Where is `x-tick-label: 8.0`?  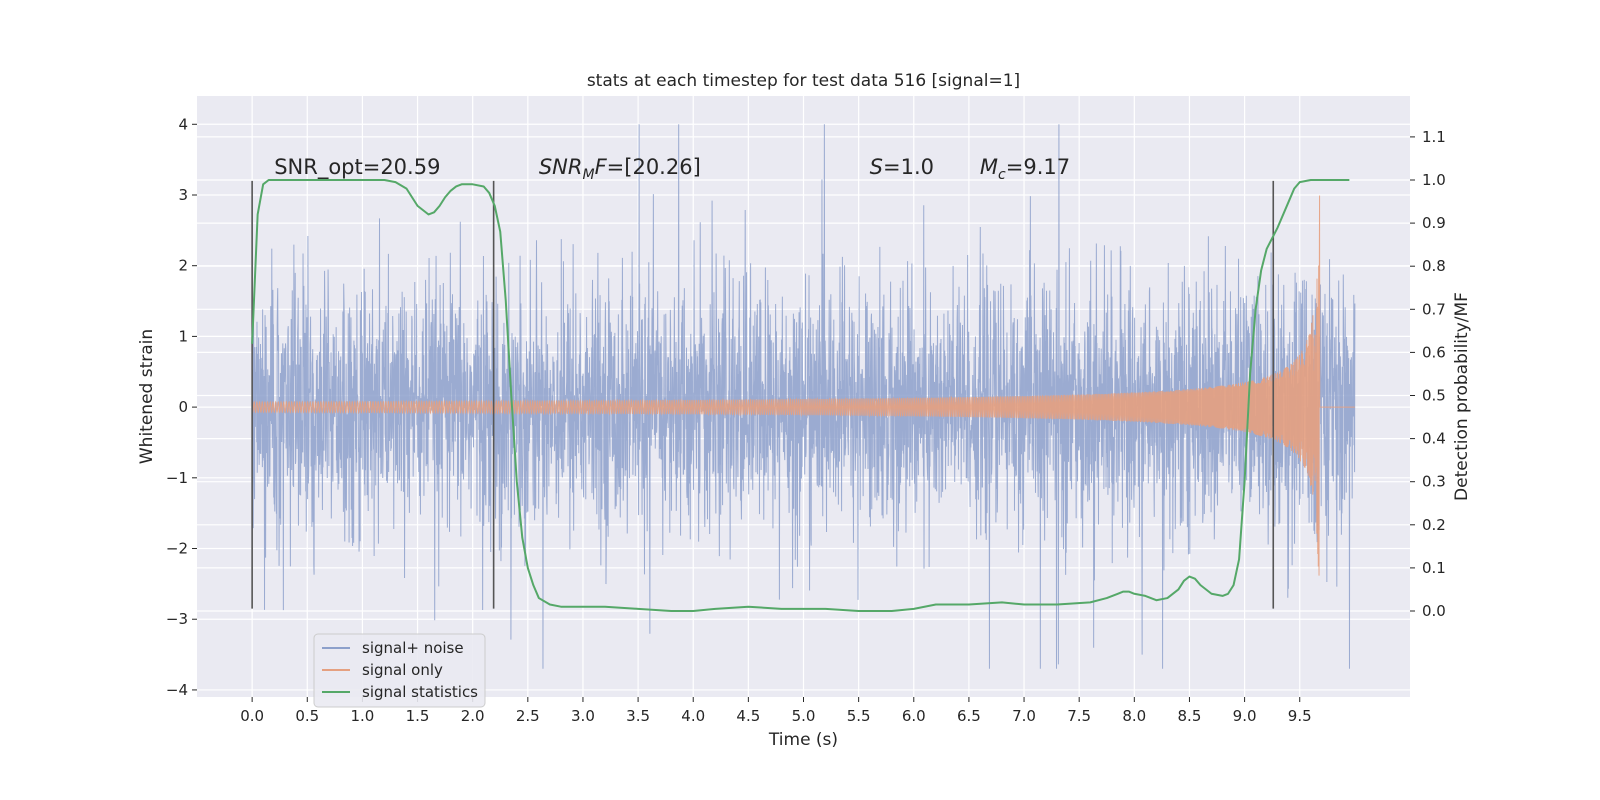 x-tick-label: 8.0 is located at coordinates (1134, 716).